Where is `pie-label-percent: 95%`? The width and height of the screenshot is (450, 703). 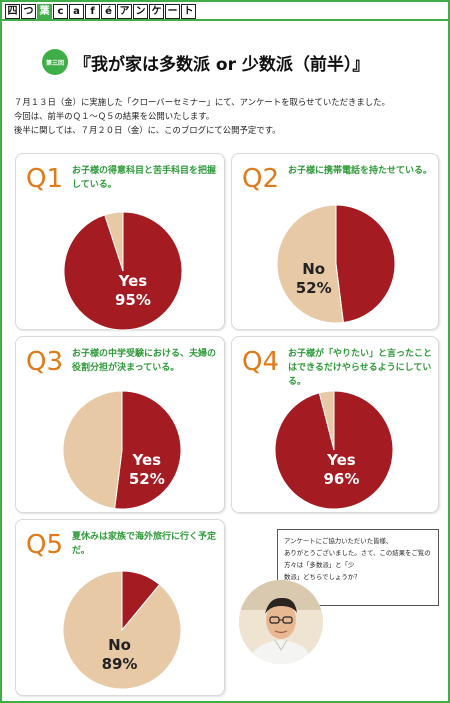 pie-label-percent: 95% is located at coordinates (133, 300).